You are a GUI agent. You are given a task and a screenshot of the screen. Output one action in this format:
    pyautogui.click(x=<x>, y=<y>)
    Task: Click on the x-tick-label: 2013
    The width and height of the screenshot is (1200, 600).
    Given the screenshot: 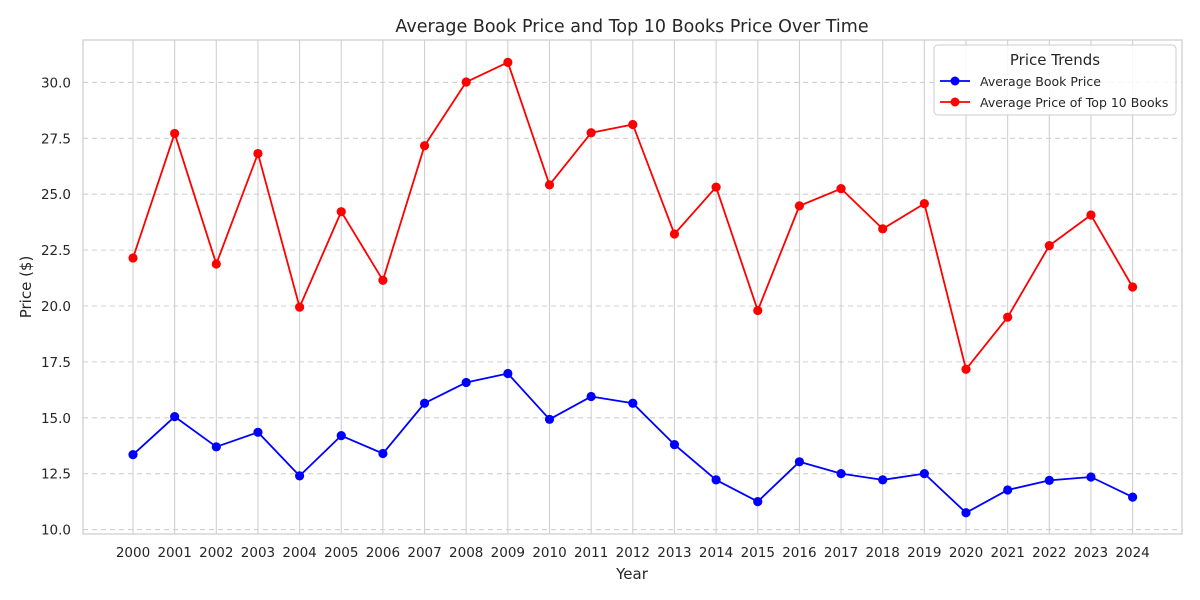 What is the action you would take?
    pyautogui.click(x=674, y=553)
    